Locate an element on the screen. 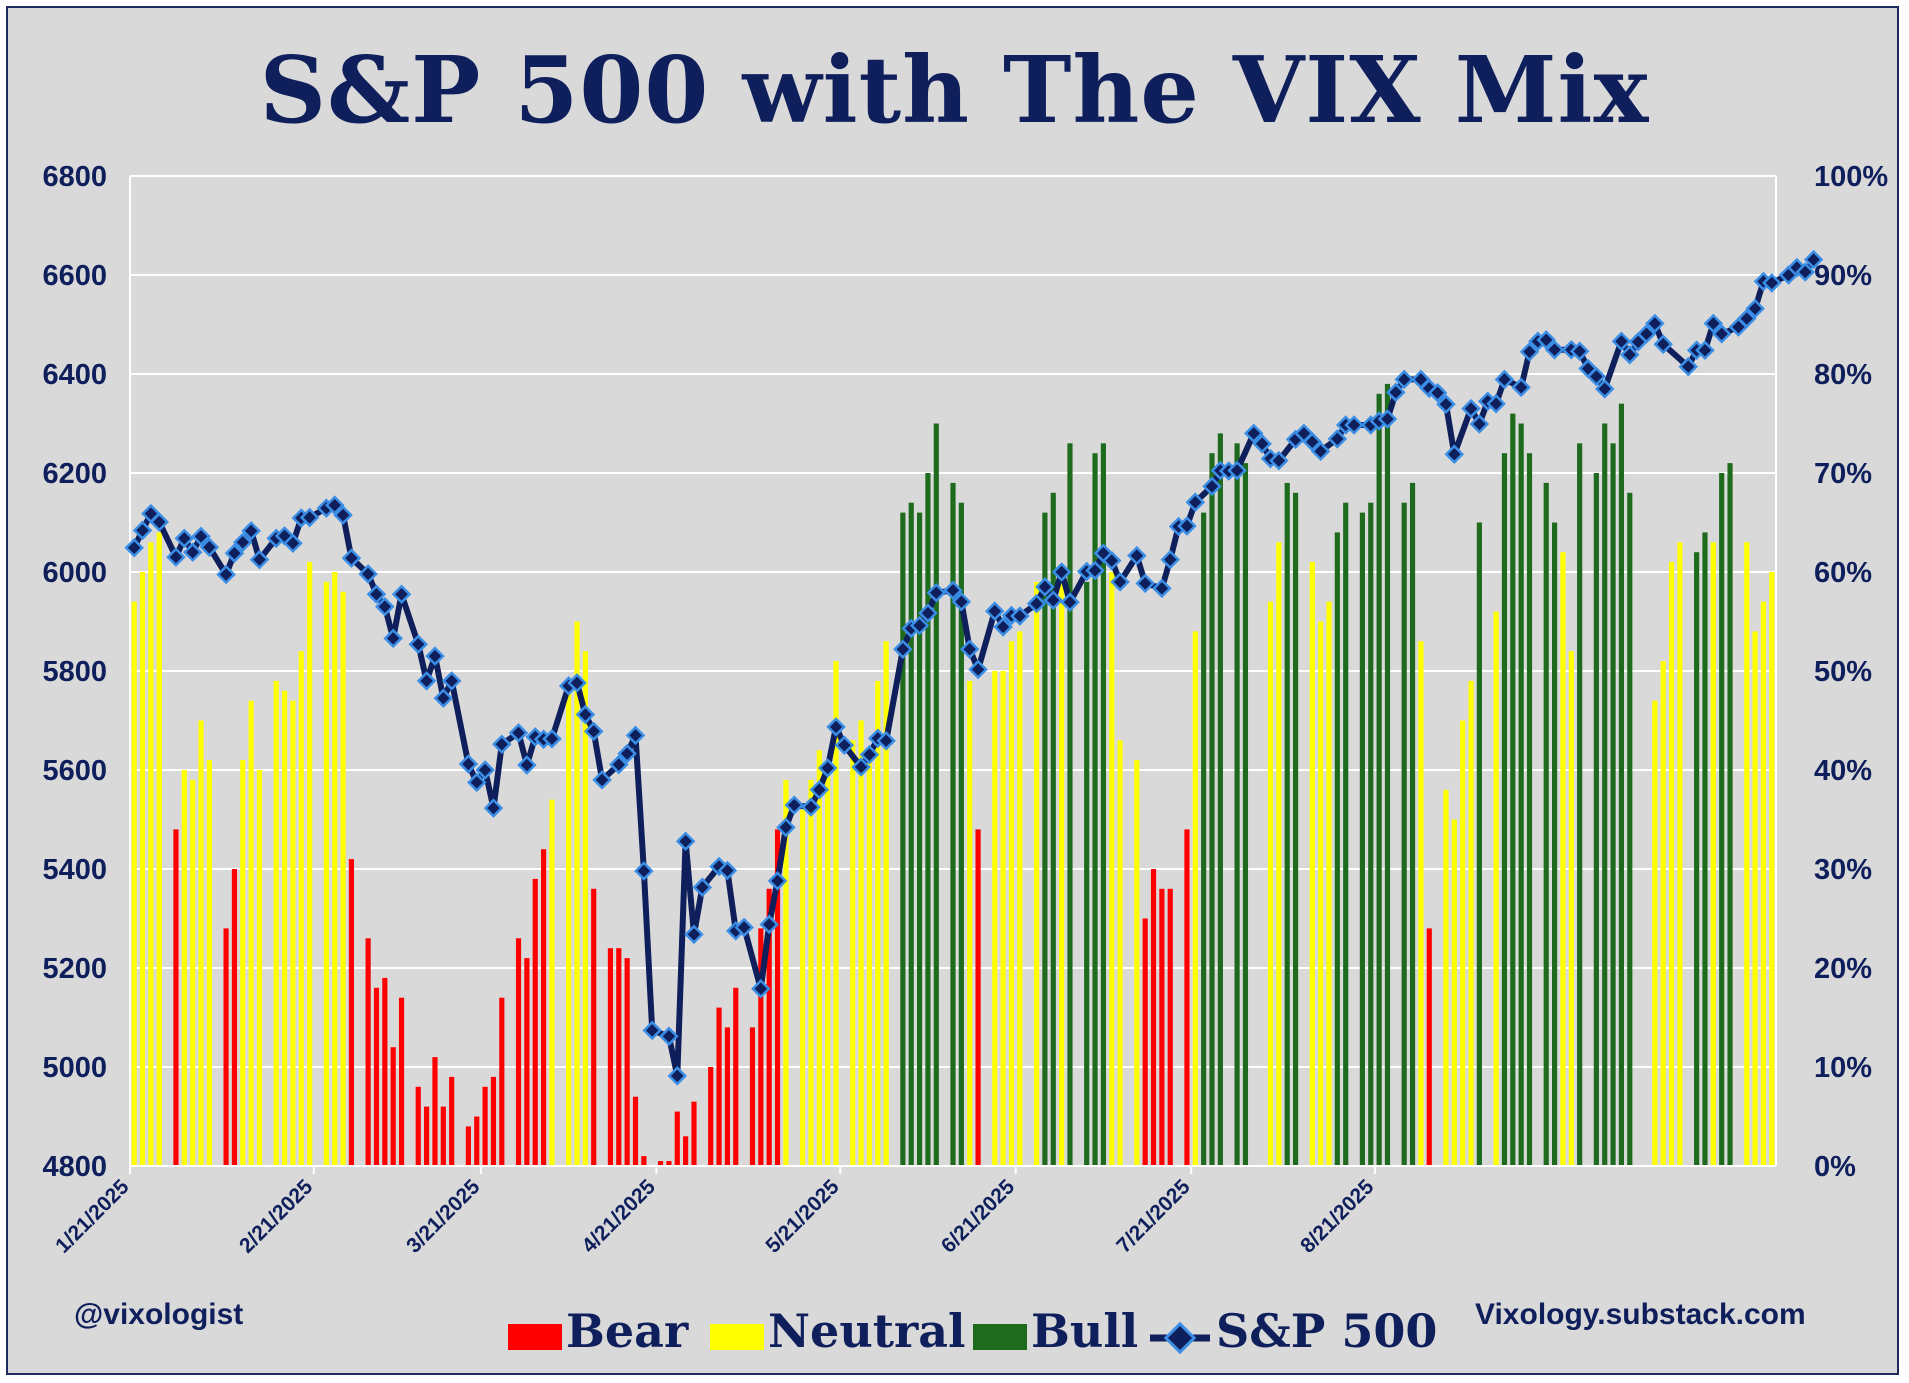  left-y-tick-label: 6600 is located at coordinates (74, 276).